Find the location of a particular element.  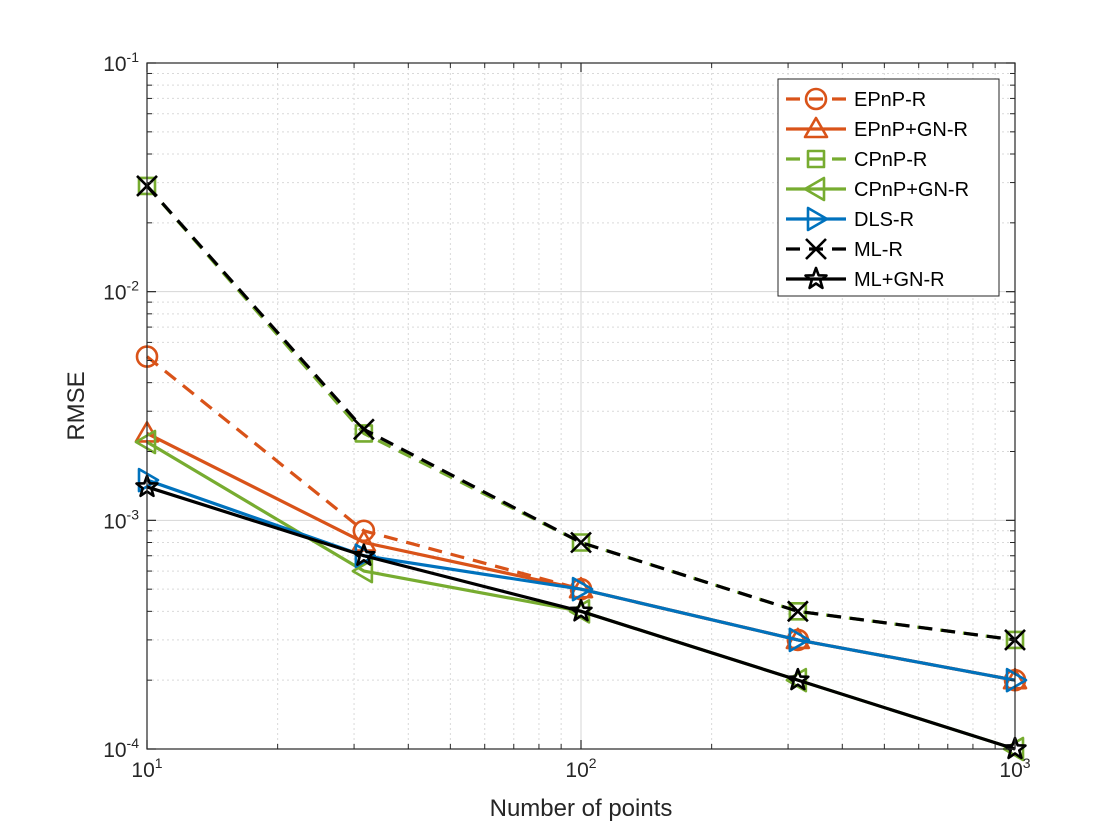

legend-item-epnp-gn-r: EPnP+GN-R is located at coordinates (877, 128).